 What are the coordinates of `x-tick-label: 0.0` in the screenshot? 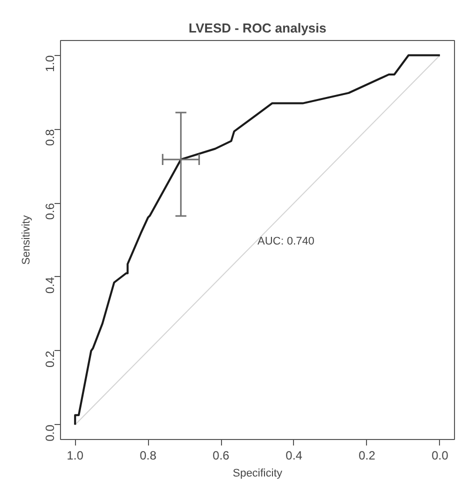 It's located at (440, 455).